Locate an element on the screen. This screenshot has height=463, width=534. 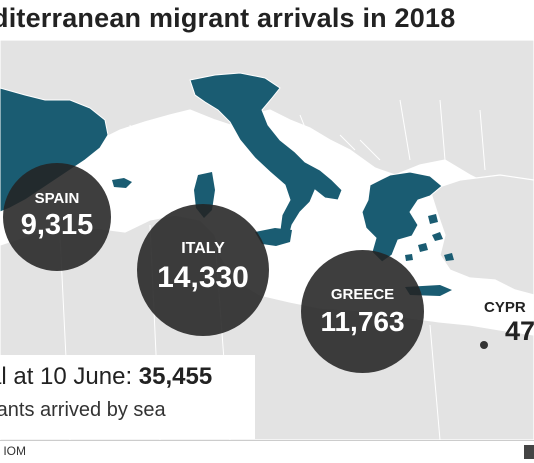
title-text: diterranean migrant arrivals in 2018 is located at coordinates (228, 18).